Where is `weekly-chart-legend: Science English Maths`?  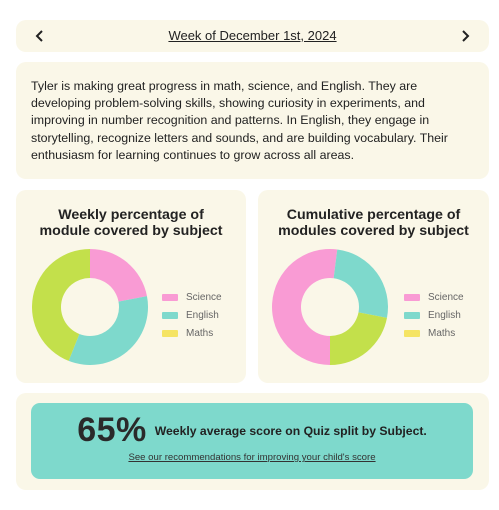 weekly-chart-legend: Science English Maths is located at coordinates (192, 315).